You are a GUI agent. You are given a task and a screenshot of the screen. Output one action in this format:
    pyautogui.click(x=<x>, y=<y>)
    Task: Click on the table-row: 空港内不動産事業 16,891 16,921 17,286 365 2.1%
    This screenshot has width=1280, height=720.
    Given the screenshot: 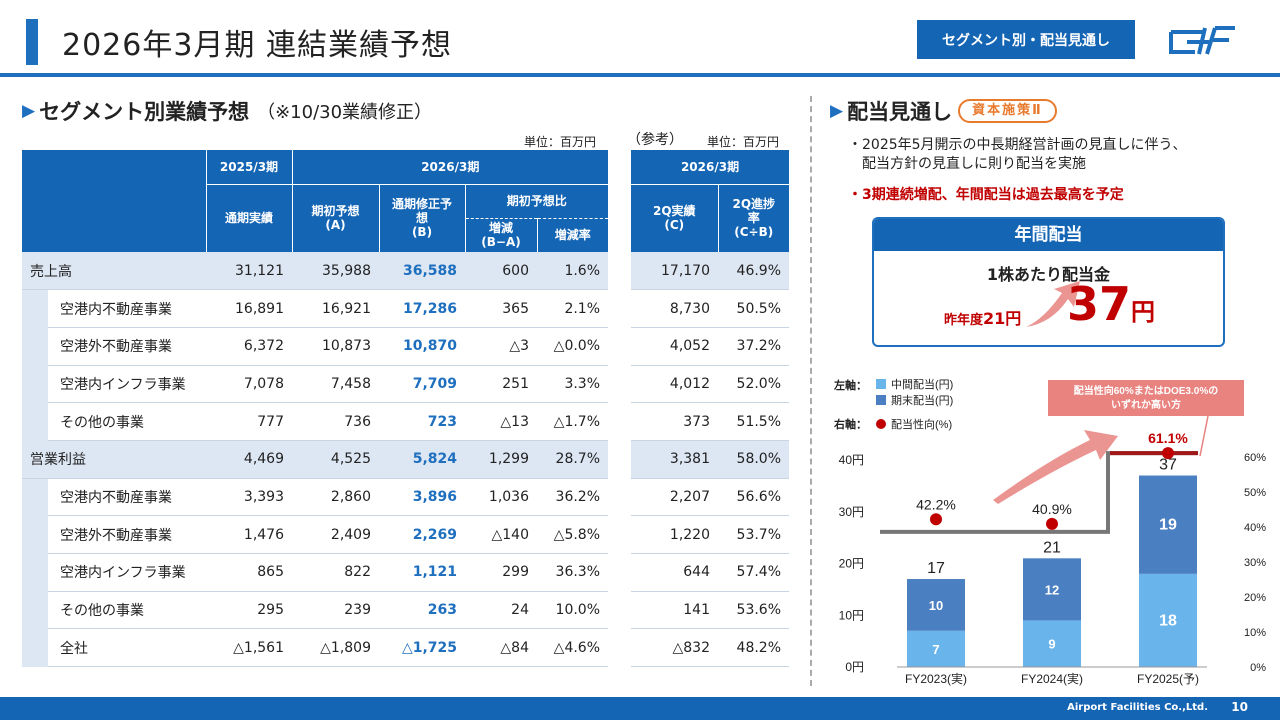 What is the action you would take?
    pyautogui.click(x=315, y=308)
    